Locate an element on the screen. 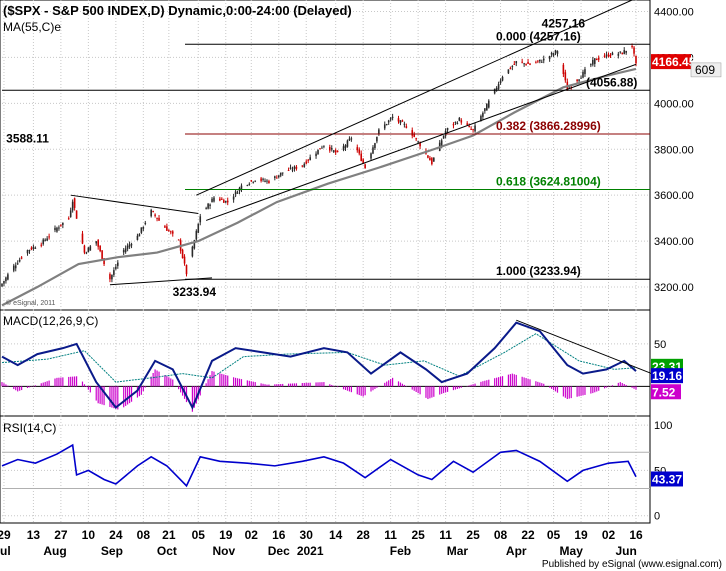 This screenshot has height=571, width=726. x-month-label: Jun is located at coordinates (626, 551).